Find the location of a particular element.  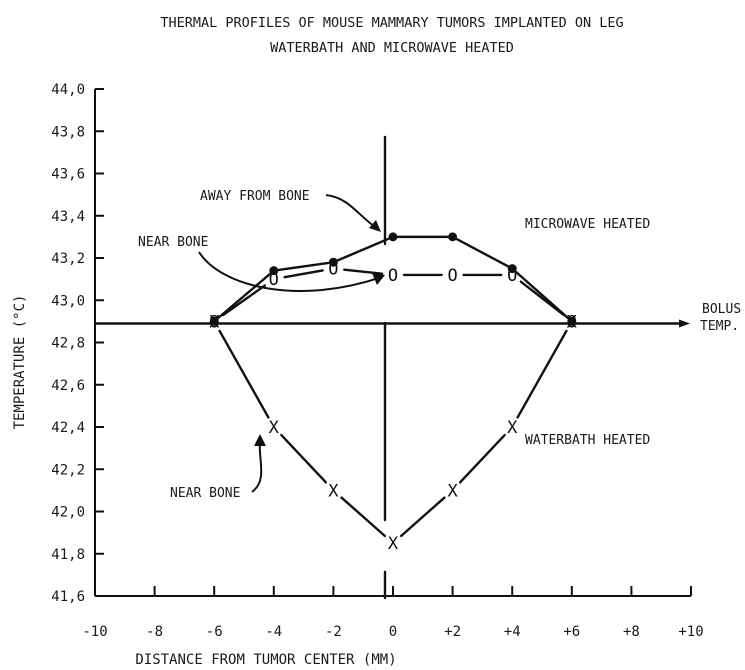

y-tick-label: 42,6 is located at coordinates (68, 386).